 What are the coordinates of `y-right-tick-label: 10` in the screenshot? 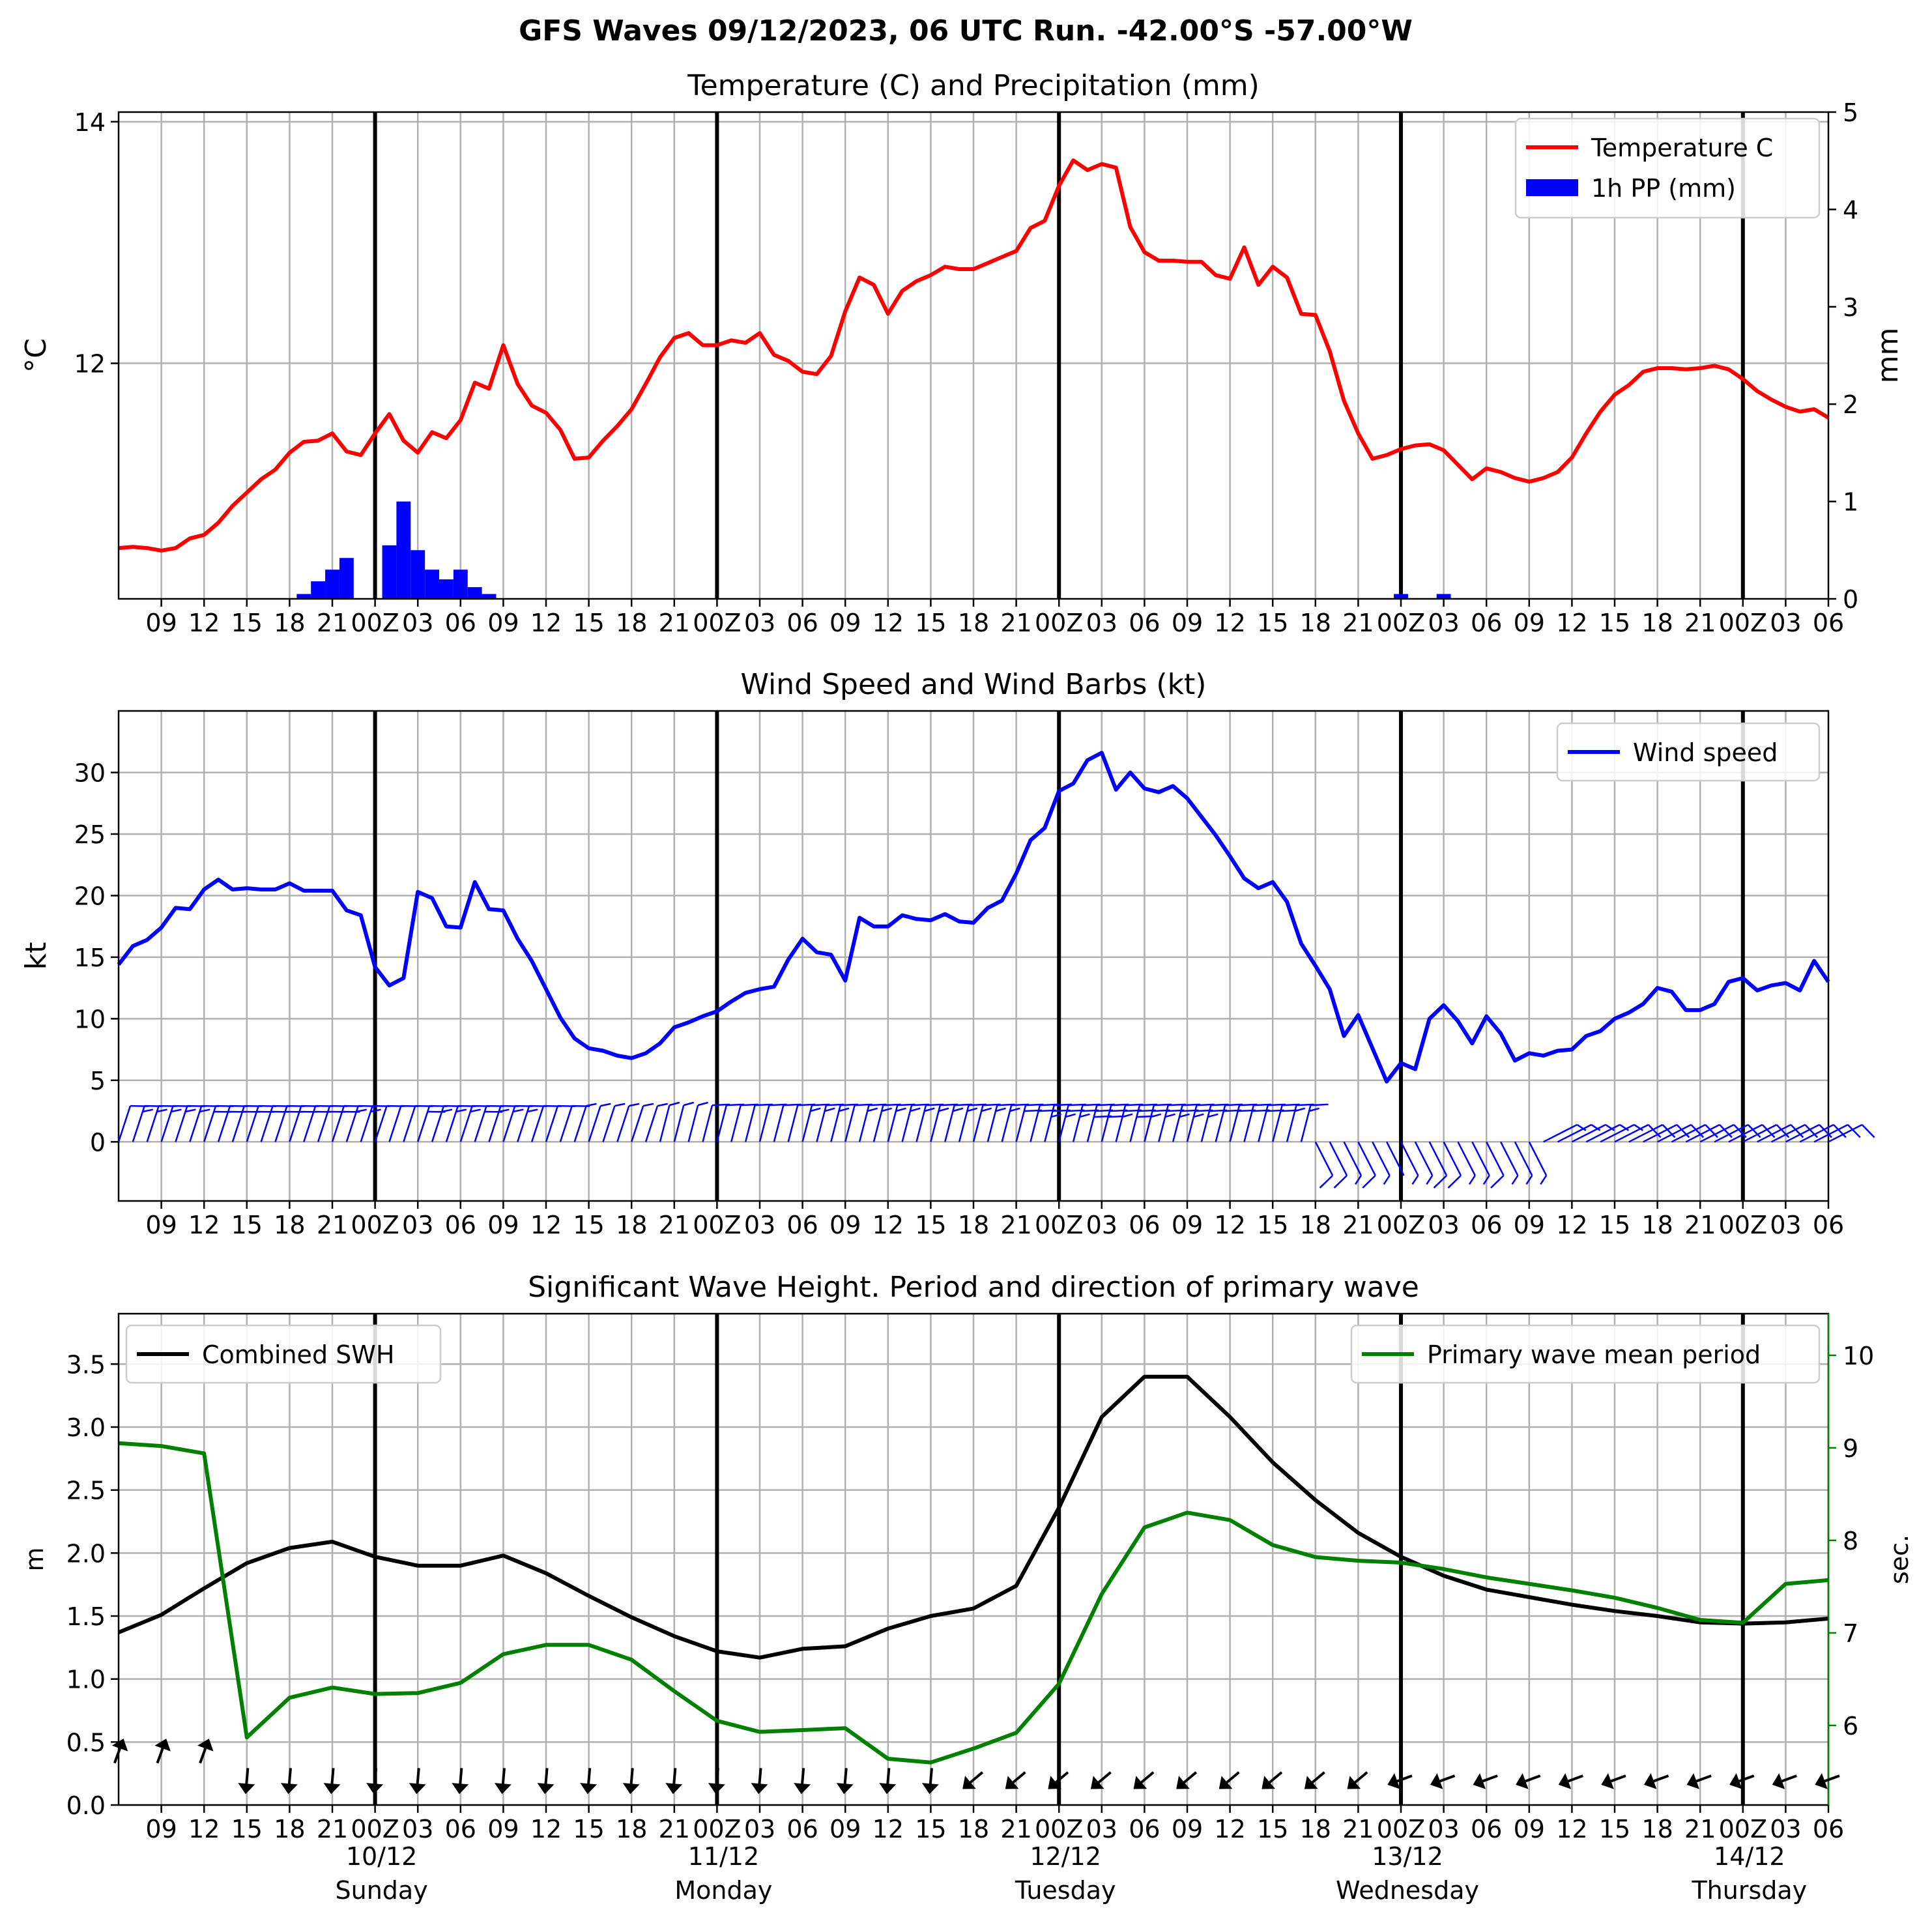 It's located at (1858, 1356).